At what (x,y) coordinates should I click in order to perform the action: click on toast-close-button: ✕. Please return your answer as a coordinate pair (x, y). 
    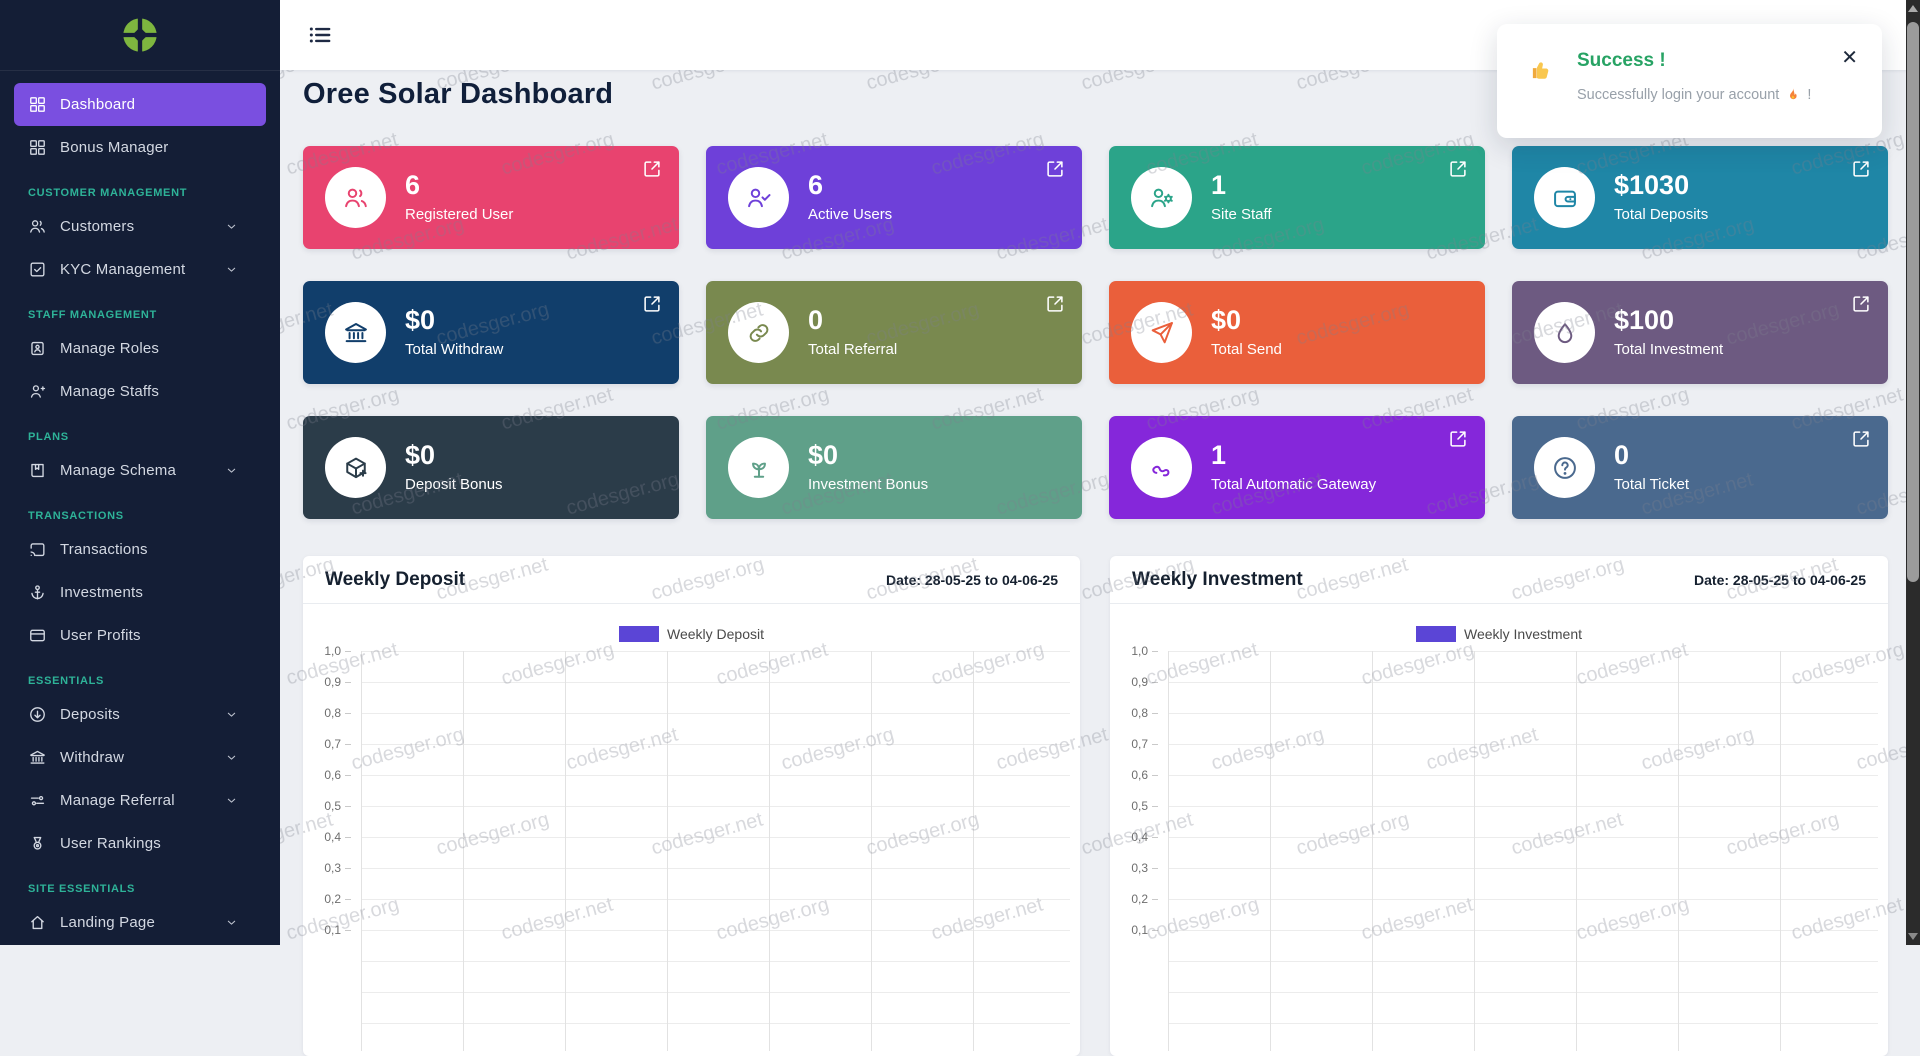
    Looking at the image, I should click on (1849, 58).